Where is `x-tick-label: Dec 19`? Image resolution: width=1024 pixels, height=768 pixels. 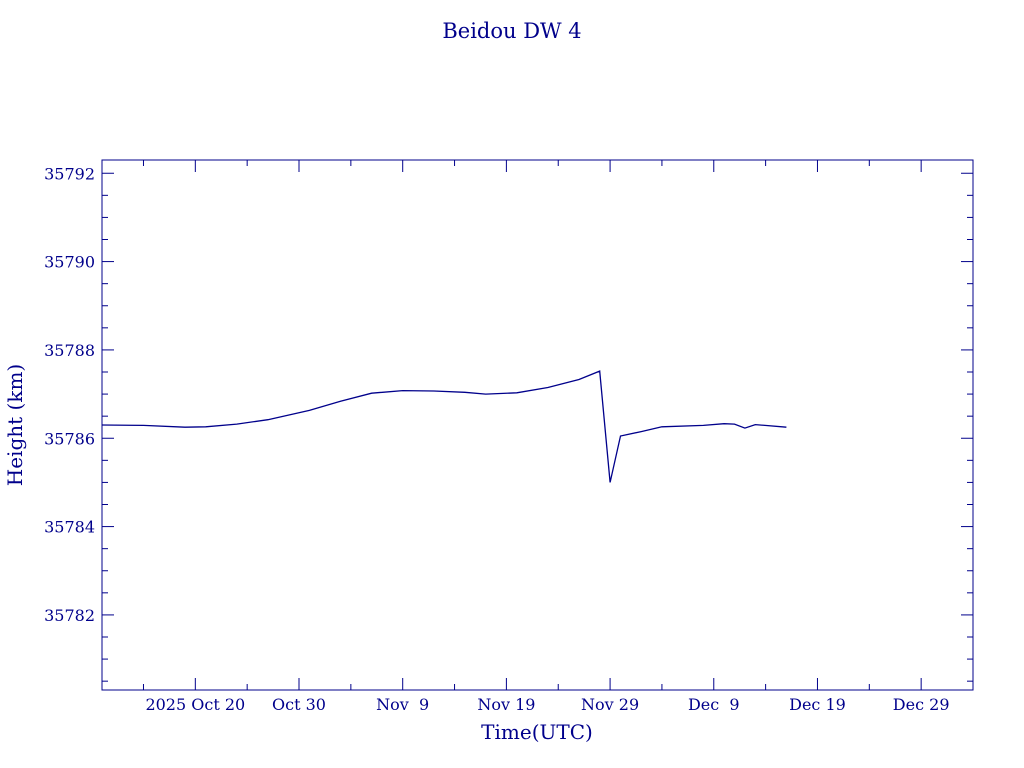
x-tick-label: Dec 19 is located at coordinates (817, 704).